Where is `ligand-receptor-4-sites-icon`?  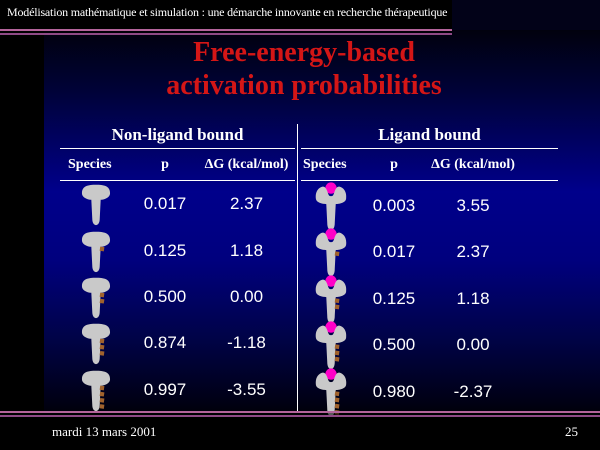 ligand-receptor-4-sites-icon is located at coordinates (331, 392).